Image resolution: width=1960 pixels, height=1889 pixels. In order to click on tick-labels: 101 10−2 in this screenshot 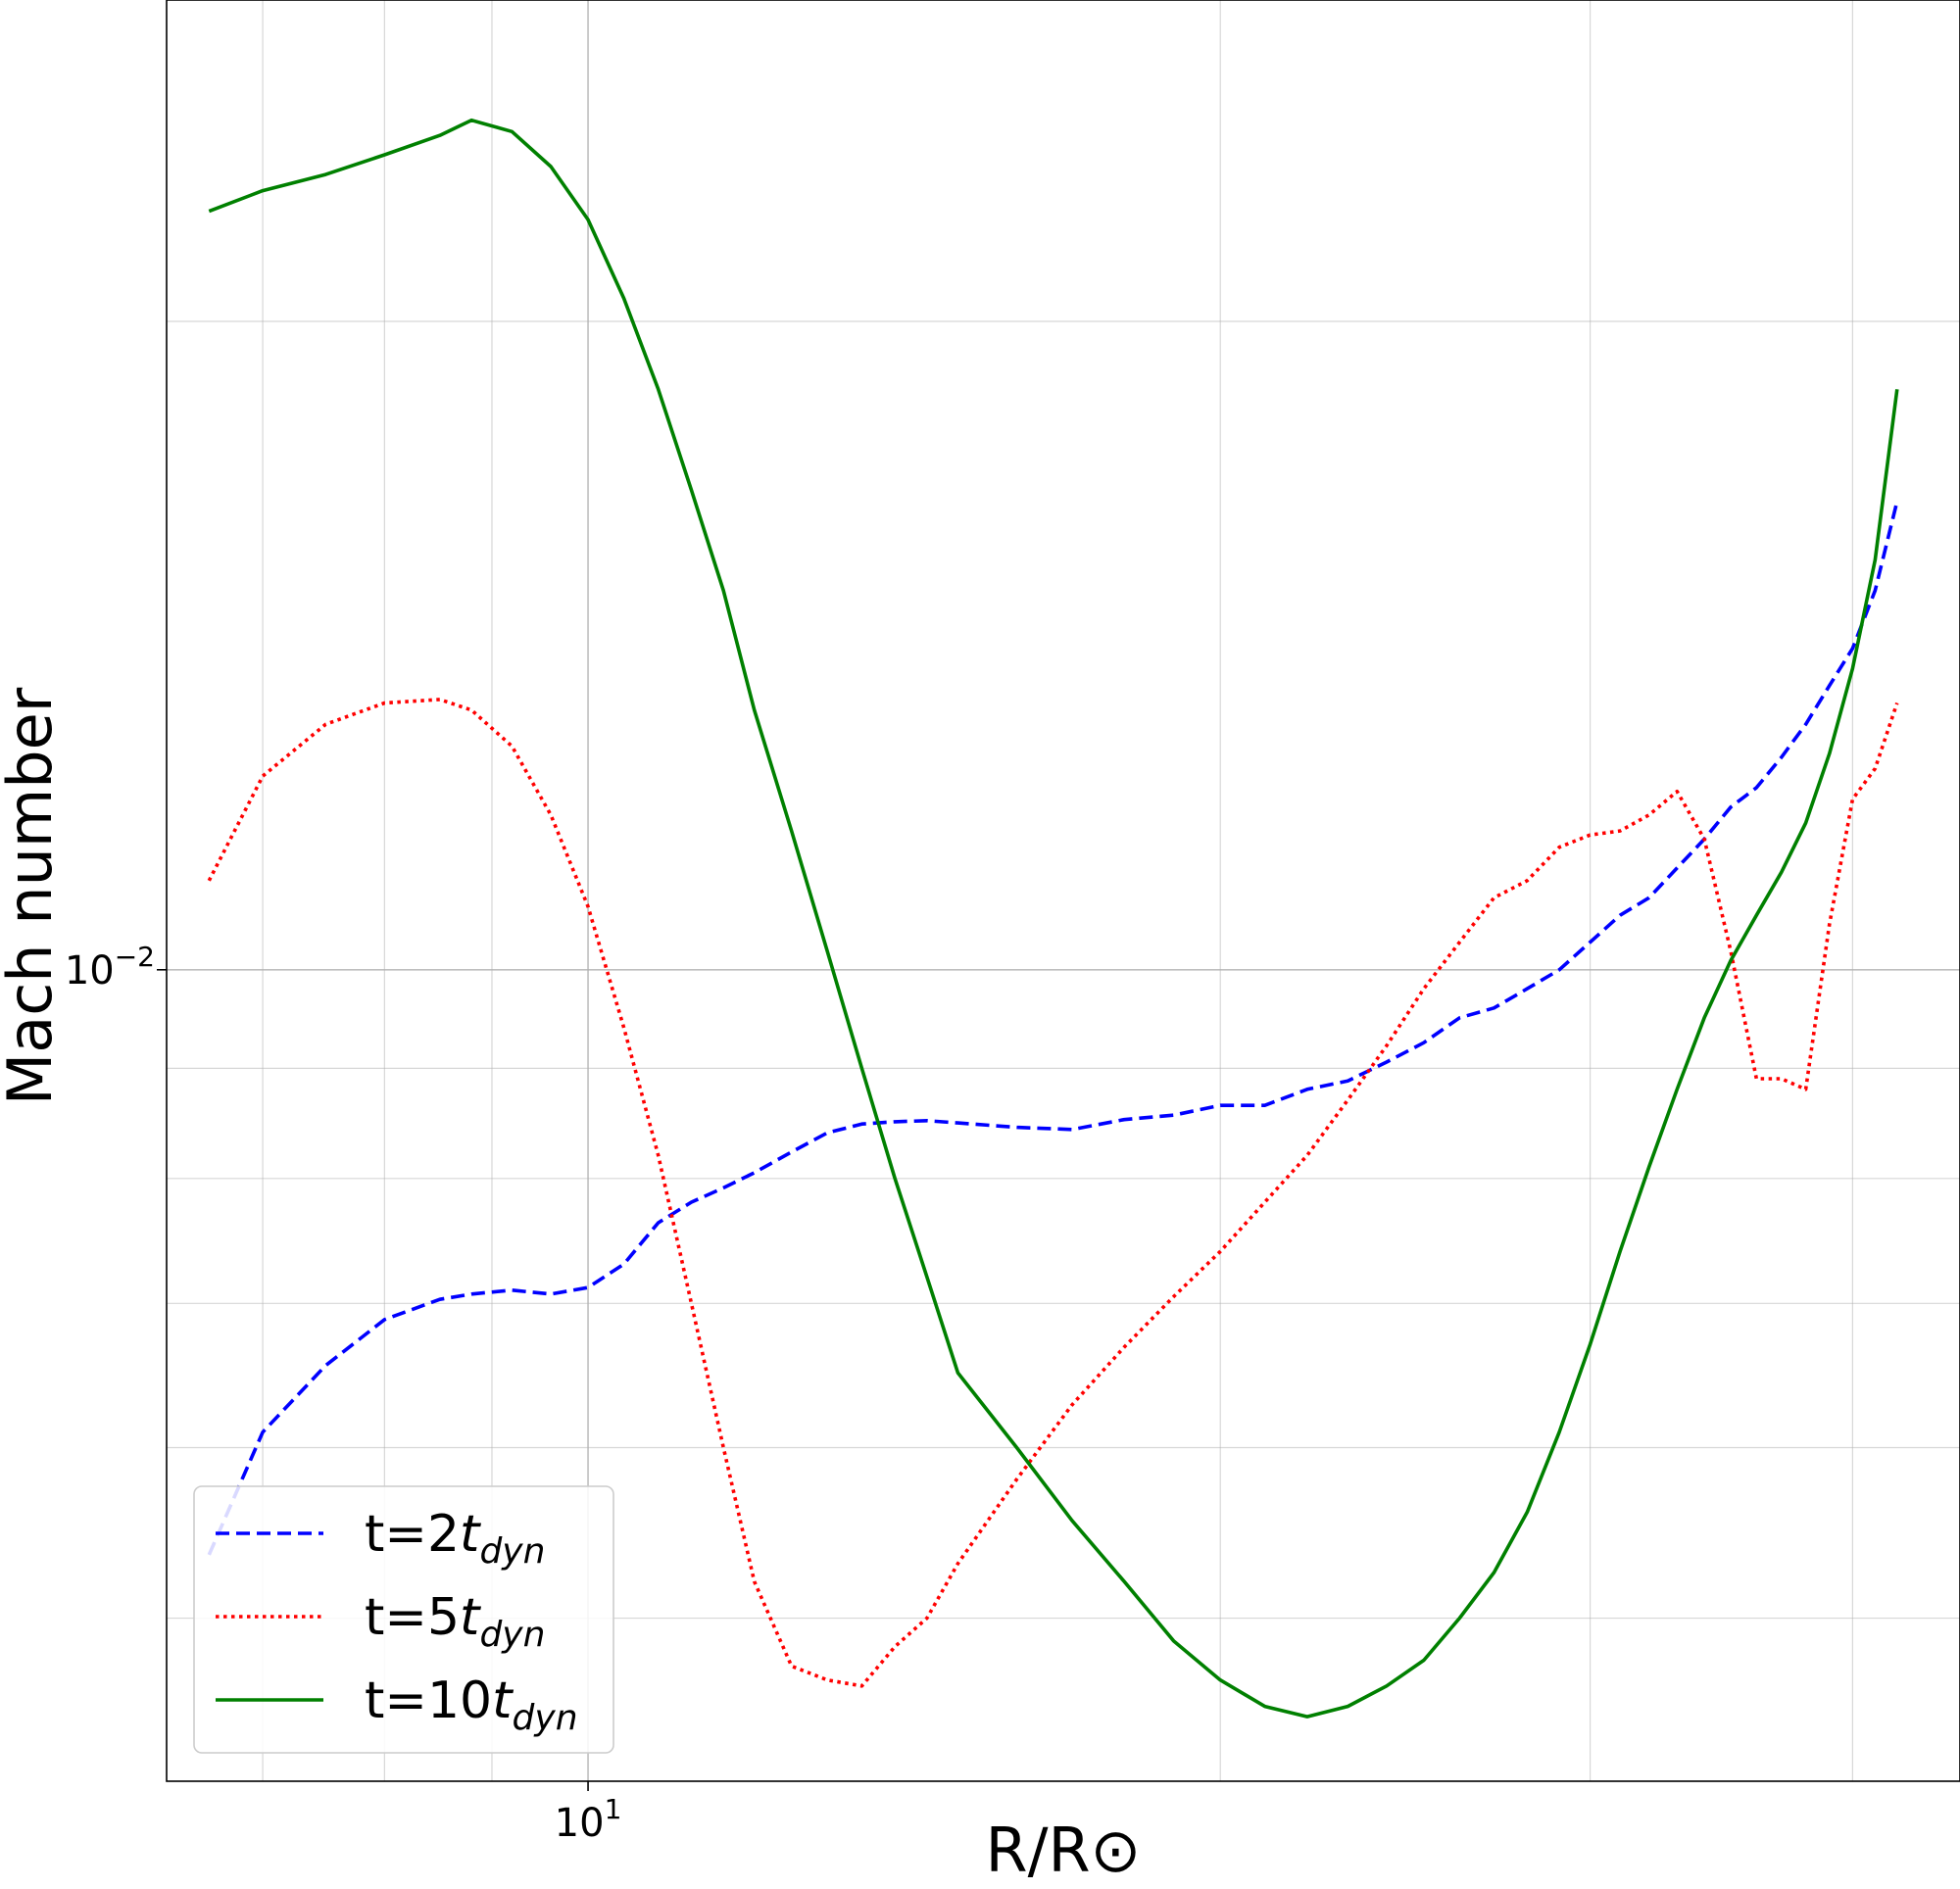, I will do `click(343, 1393)`.